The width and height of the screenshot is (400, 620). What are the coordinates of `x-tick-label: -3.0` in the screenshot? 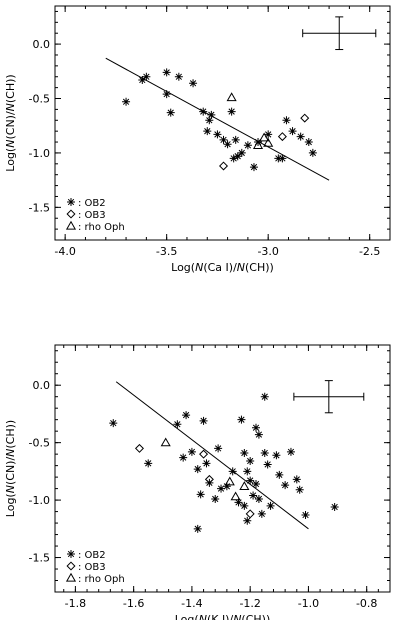 It's located at (267, 251).